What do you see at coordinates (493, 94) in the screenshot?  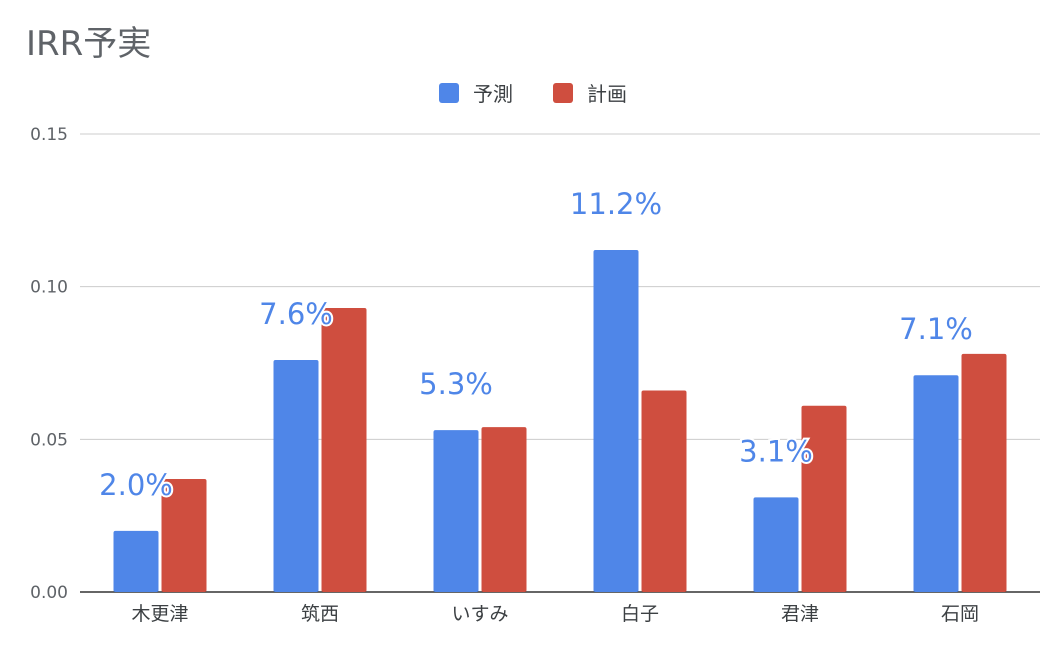 I see `legend-label-forecast: 予測` at bounding box center [493, 94].